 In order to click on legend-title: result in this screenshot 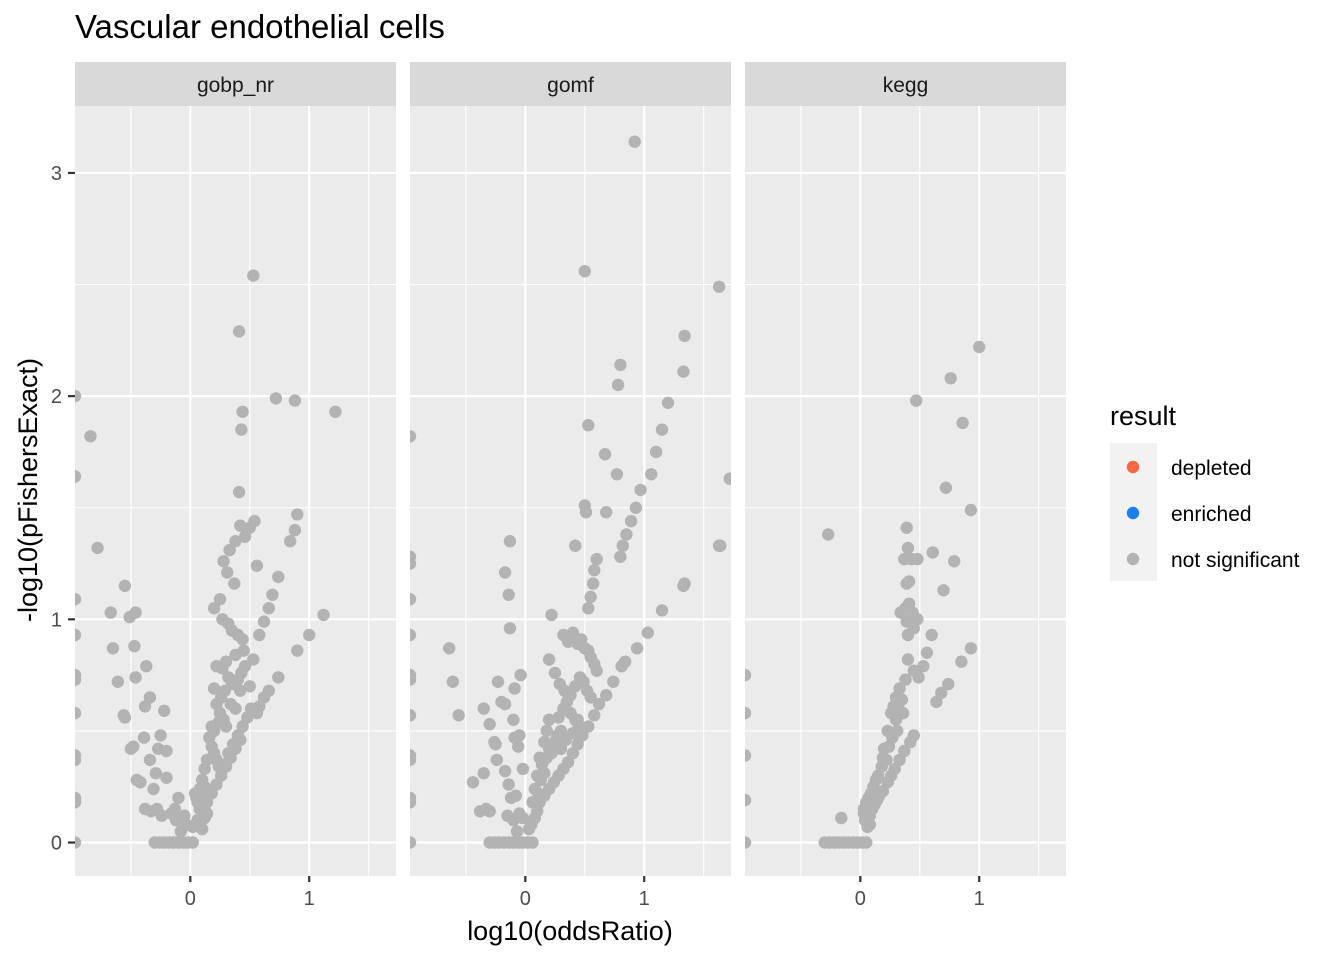, I will do `click(1143, 416)`.